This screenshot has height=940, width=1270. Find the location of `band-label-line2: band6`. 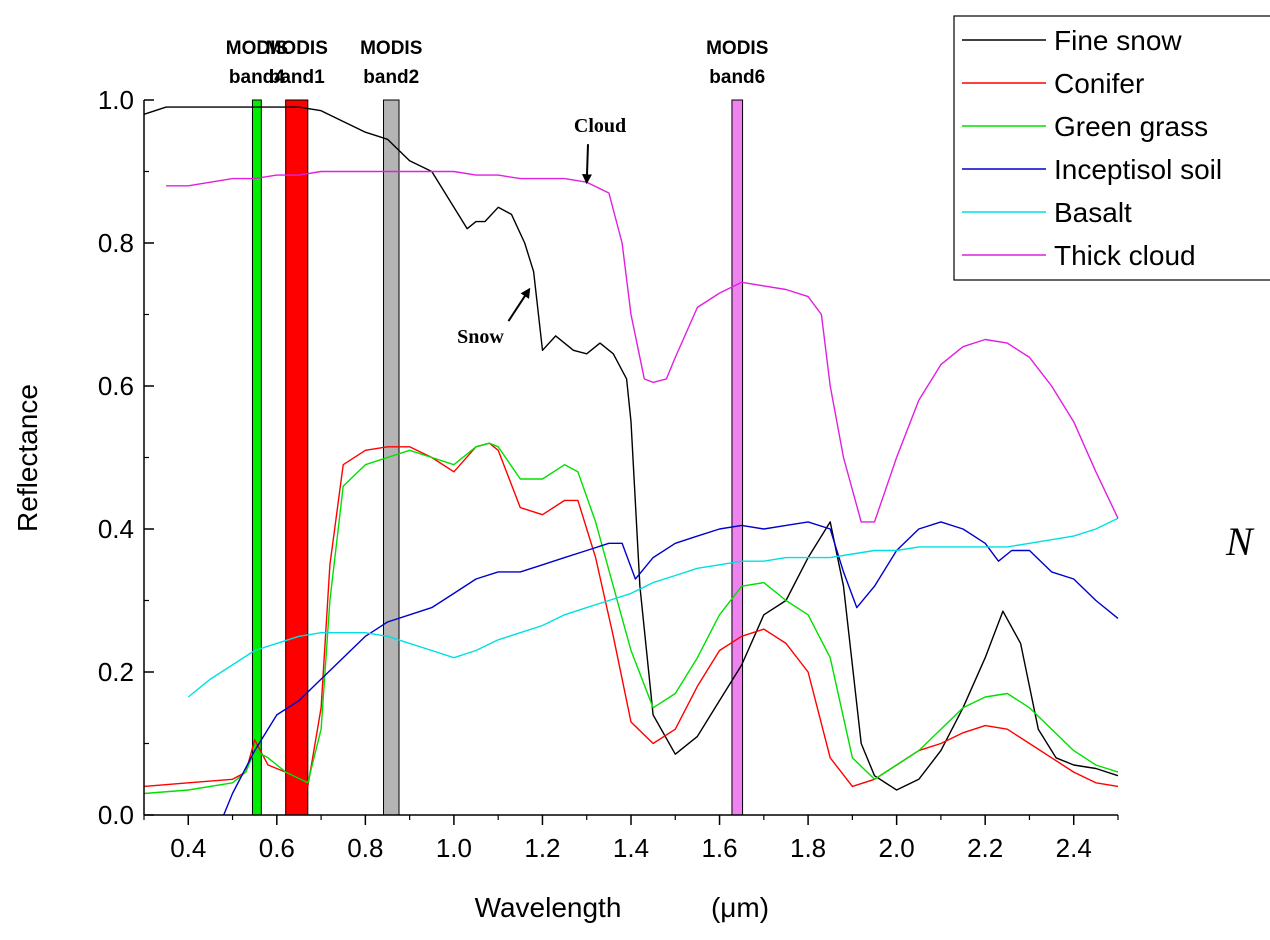

band-label-line2: band6 is located at coordinates (737, 77).